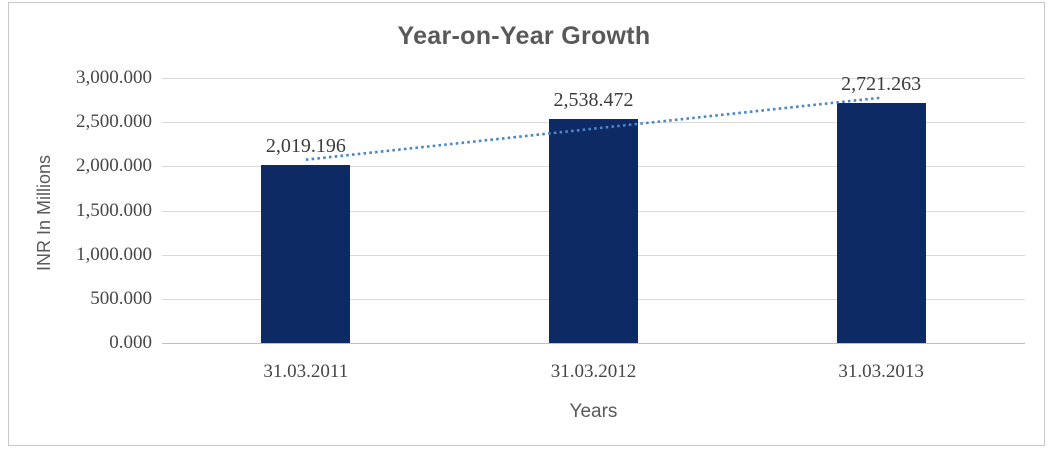 Image resolution: width=1048 pixels, height=450 pixels. Describe the element at coordinates (881, 371) in the screenshot. I see `x-tick-label: 31.03.2013` at that location.